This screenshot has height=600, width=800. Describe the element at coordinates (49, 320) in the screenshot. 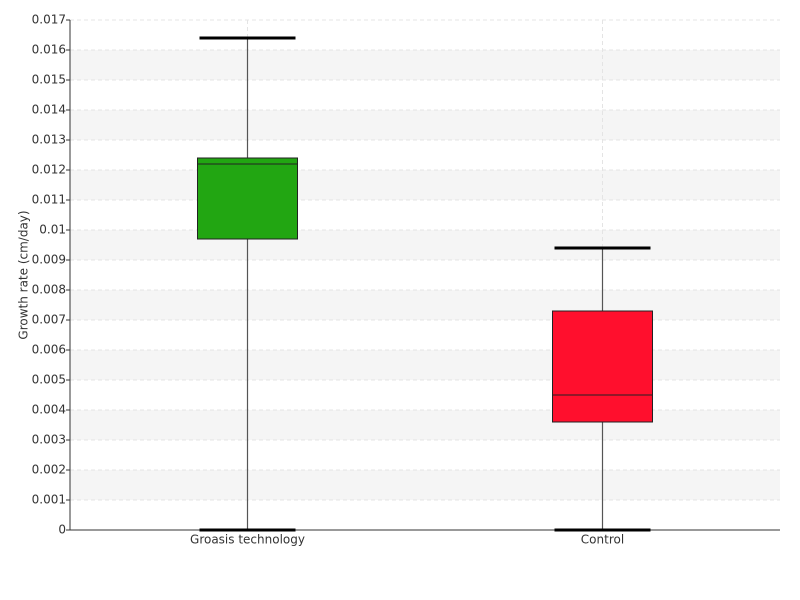

I see `y-tick-label: 0.007` at that location.